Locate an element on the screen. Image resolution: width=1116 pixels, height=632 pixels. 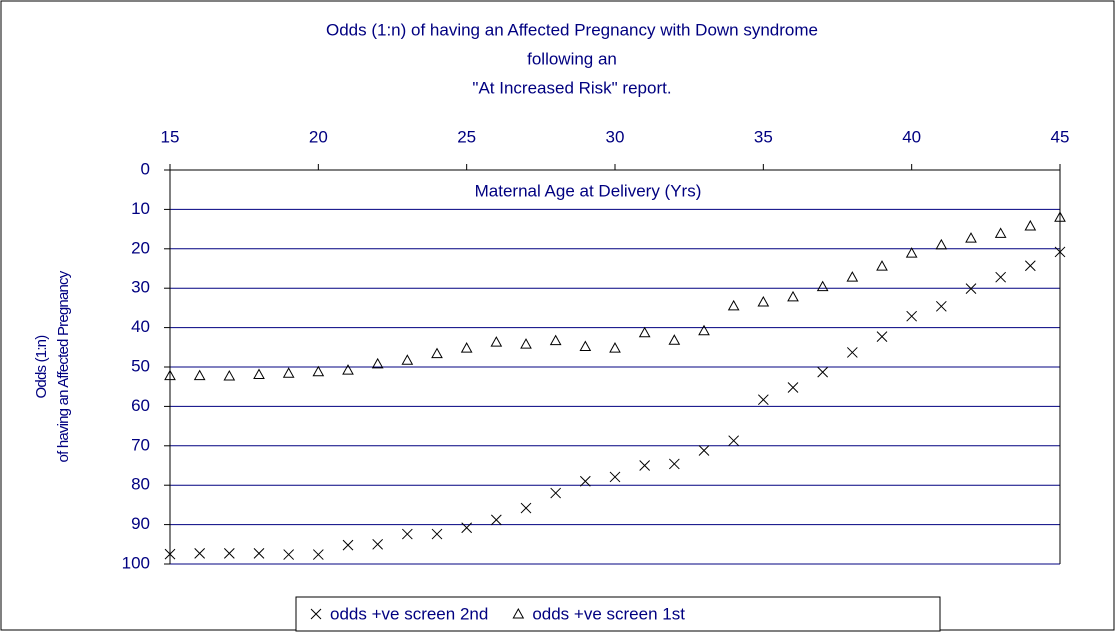
y-tick-label: 30 is located at coordinates (140, 287).